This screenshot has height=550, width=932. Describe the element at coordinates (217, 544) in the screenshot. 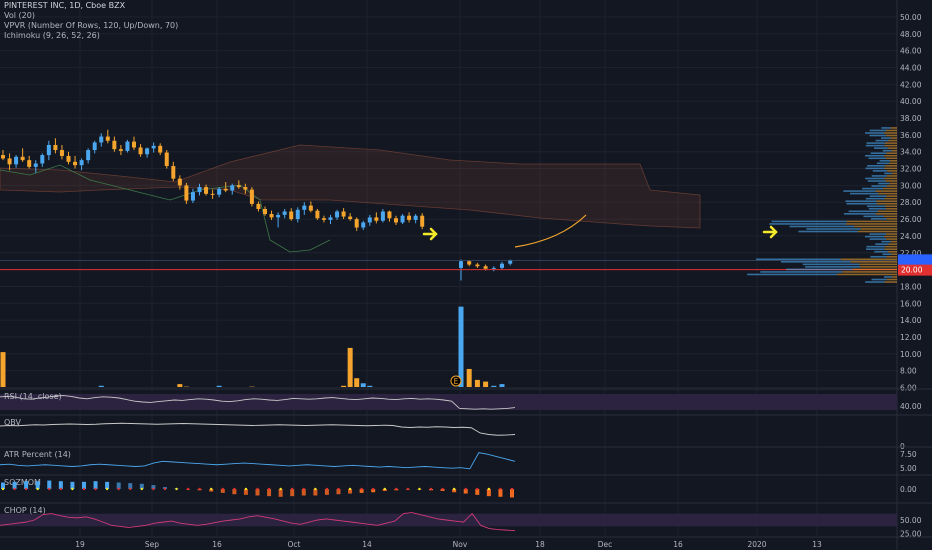

I see `time-axis-label: 16` at that location.